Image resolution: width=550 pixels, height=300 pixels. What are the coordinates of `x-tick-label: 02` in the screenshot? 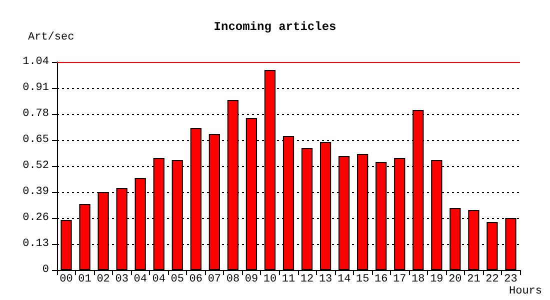 It's located at (103, 280).